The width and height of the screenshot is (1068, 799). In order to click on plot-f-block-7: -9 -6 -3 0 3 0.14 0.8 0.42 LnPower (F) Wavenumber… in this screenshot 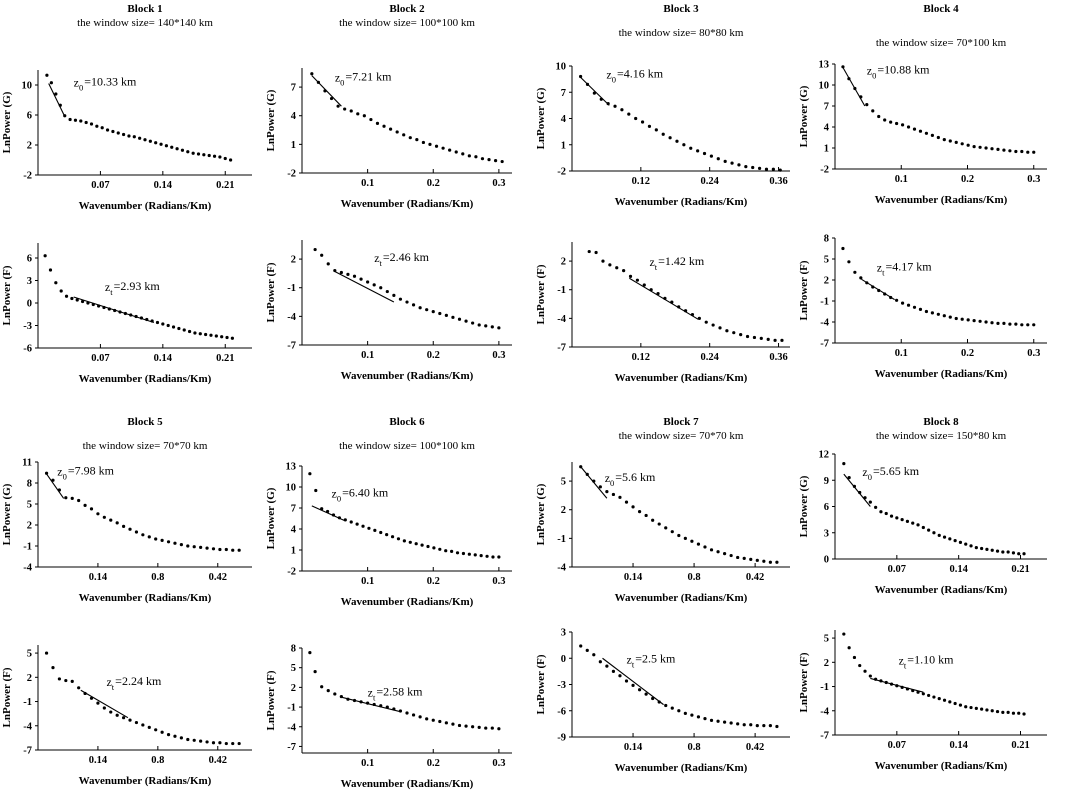, I will do `click(662, 701)`.